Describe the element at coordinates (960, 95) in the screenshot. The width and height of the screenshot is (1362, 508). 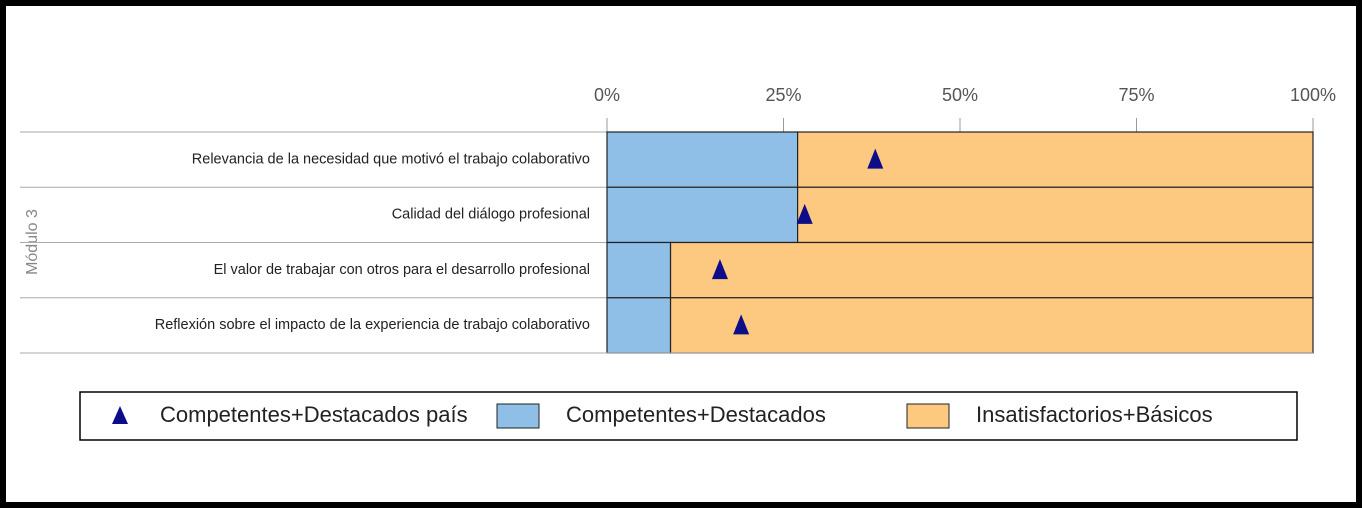
I see `x-tick-label: 50%` at that location.